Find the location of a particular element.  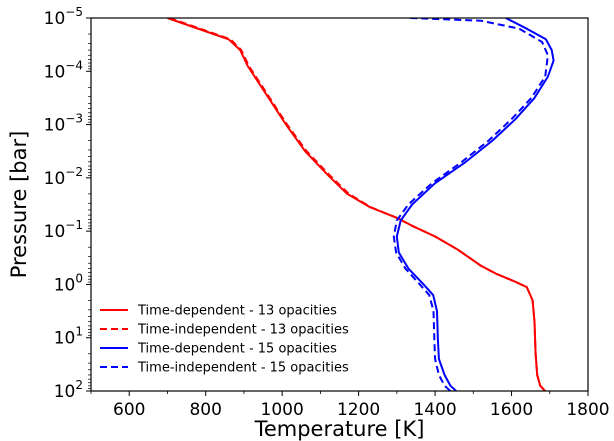

y-tick-label: 10⁻⁵ is located at coordinates (63, 17).